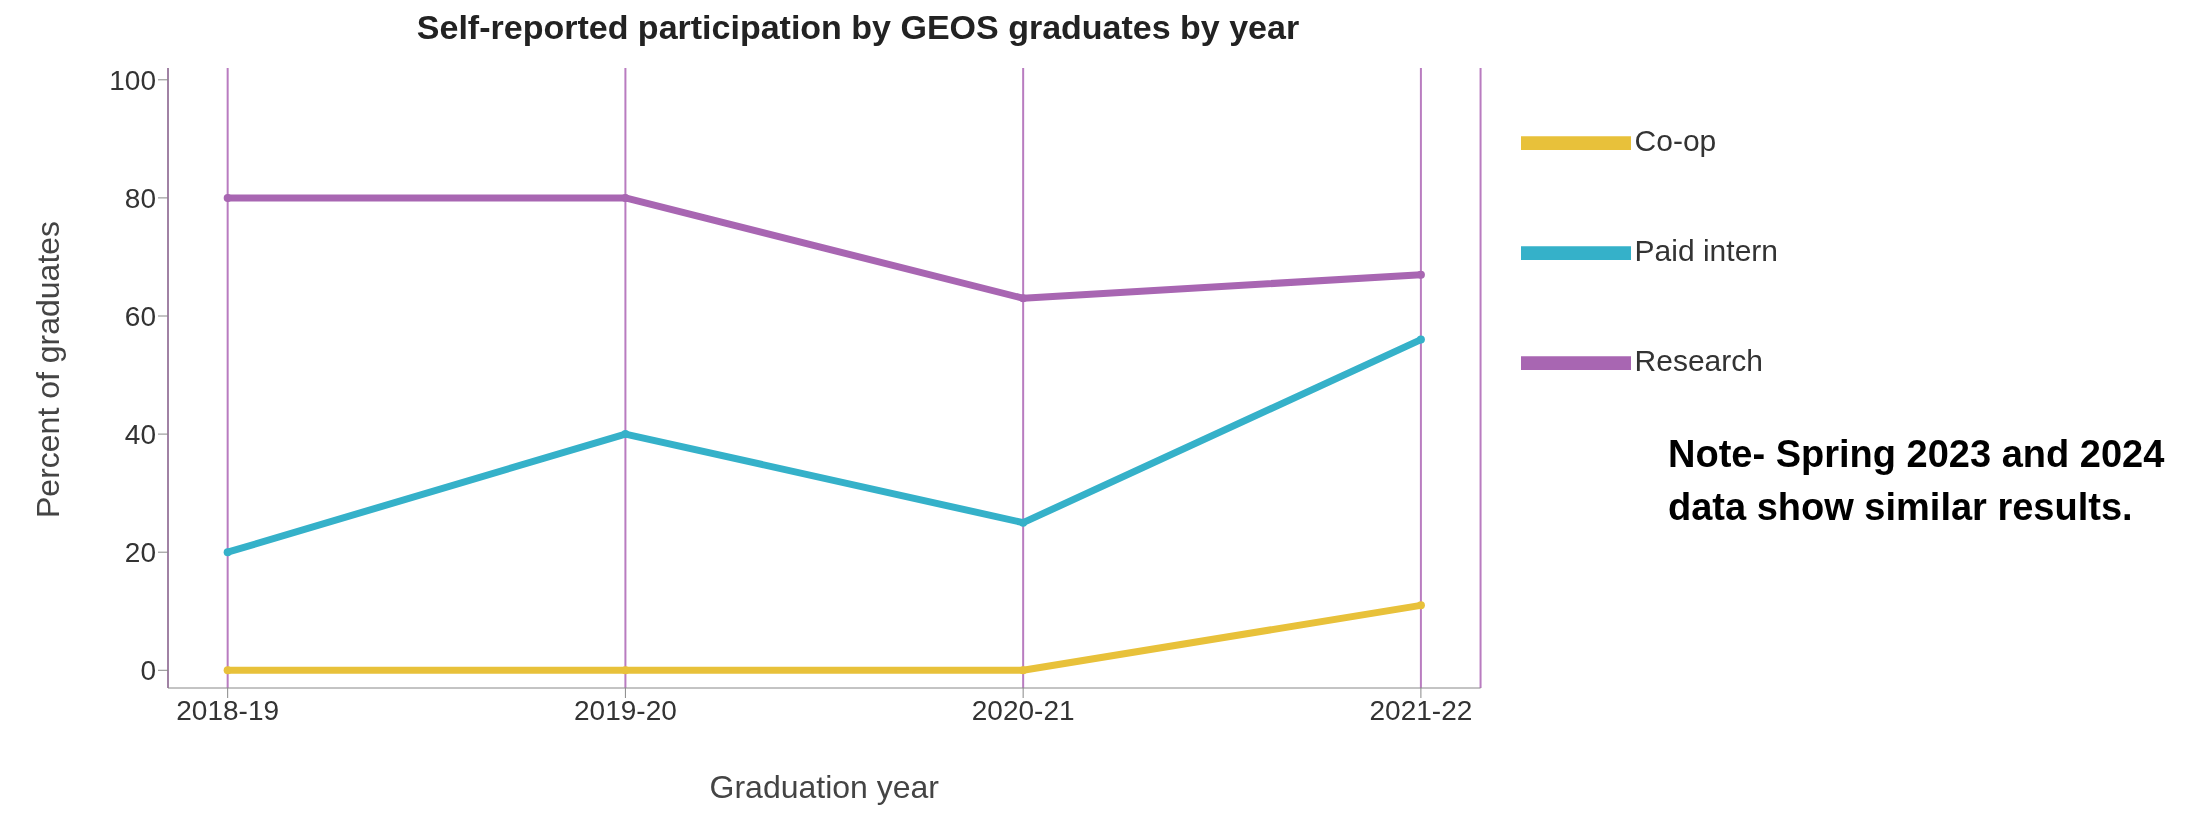 The height and width of the screenshot is (835, 2205). I want to click on chart-title: Self-reported participation by GEOS graduates by year, so click(858, 27).